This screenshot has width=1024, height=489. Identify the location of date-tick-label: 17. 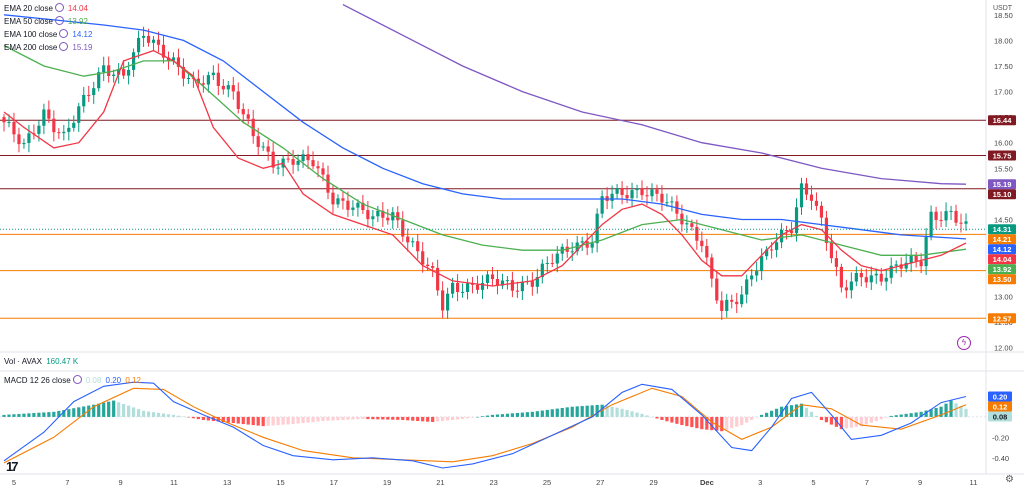
(334, 482).